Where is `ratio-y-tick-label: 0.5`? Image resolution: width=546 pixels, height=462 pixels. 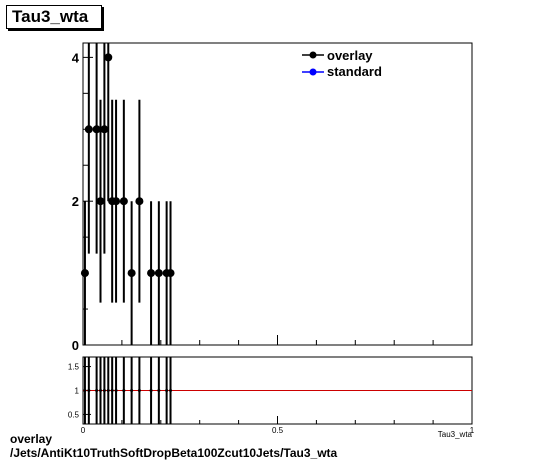
ratio-y-tick-label: 0.5 is located at coordinates (74, 414).